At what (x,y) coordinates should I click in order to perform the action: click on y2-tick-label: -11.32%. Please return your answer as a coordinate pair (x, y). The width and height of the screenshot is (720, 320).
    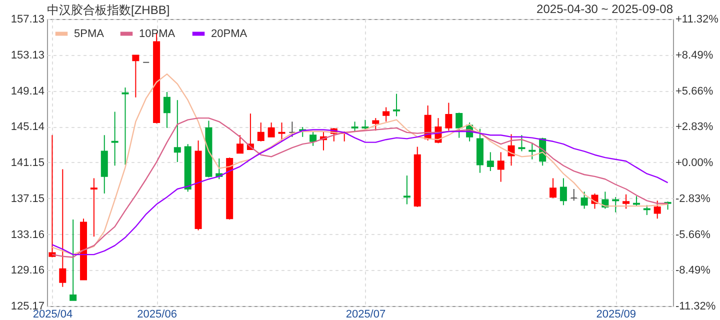
    Looking at the image, I should click on (696, 306).